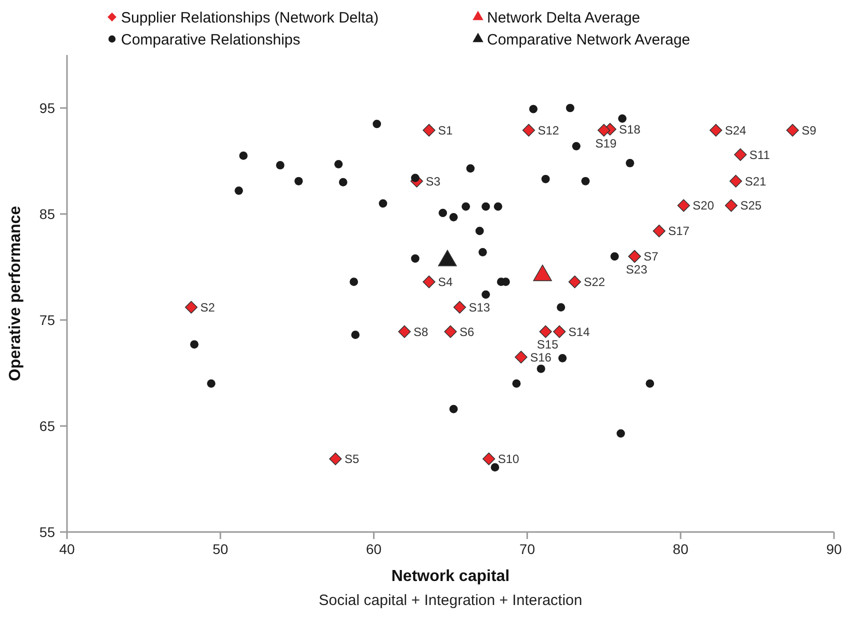  Describe the element at coordinates (541, 357) in the screenshot. I see `annotation: S16` at that location.